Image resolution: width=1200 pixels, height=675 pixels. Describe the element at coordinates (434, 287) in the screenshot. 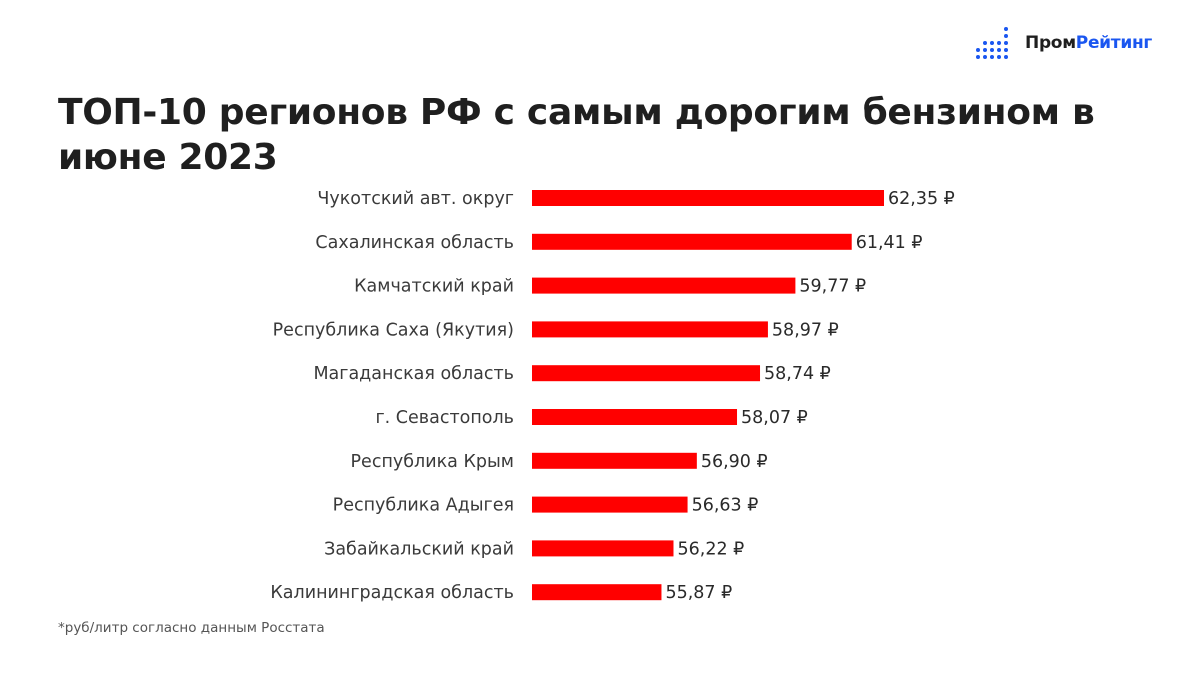

I see `category-label: Камчатский край` at that location.